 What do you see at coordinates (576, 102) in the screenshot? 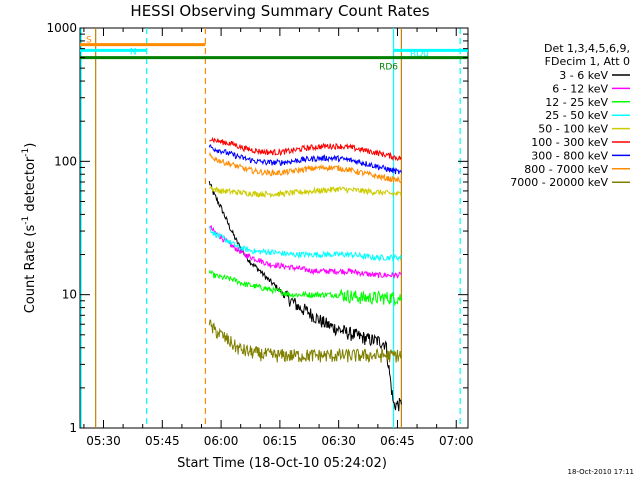
I see `legend-label-12-25-kev: 12 - 25 keV` at bounding box center [576, 102].